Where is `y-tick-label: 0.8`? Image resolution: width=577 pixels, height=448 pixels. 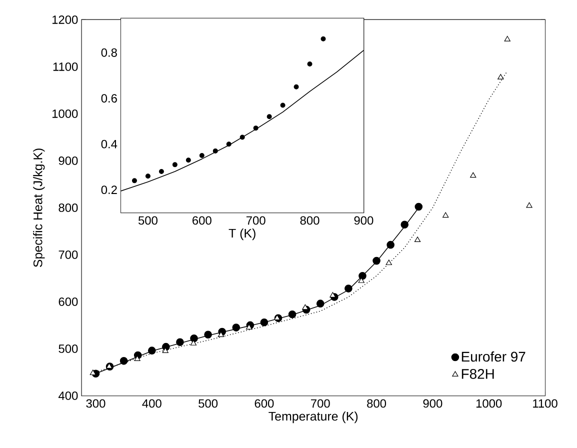 y-tick-label: 0.8 is located at coordinates (109, 52).